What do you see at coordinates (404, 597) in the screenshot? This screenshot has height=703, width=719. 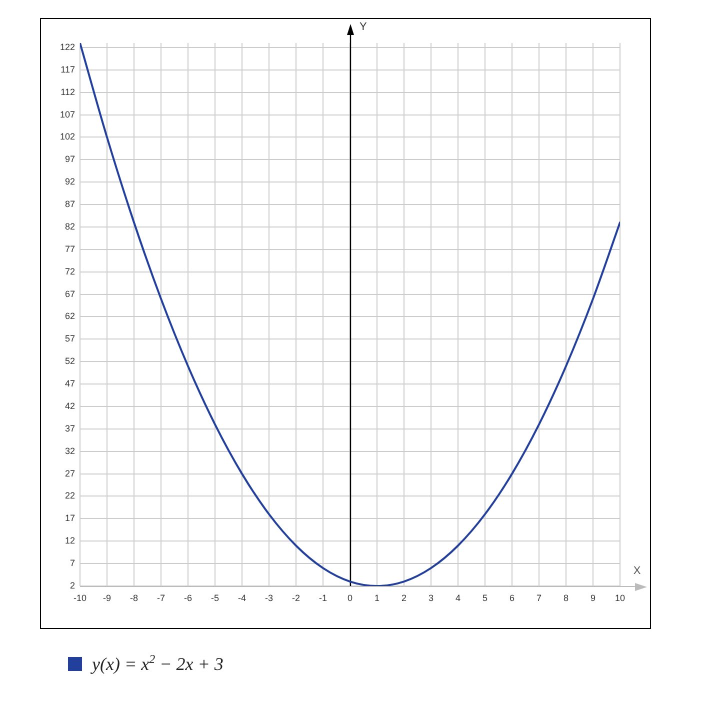 I see `x-tick-label: 2` at bounding box center [404, 597].